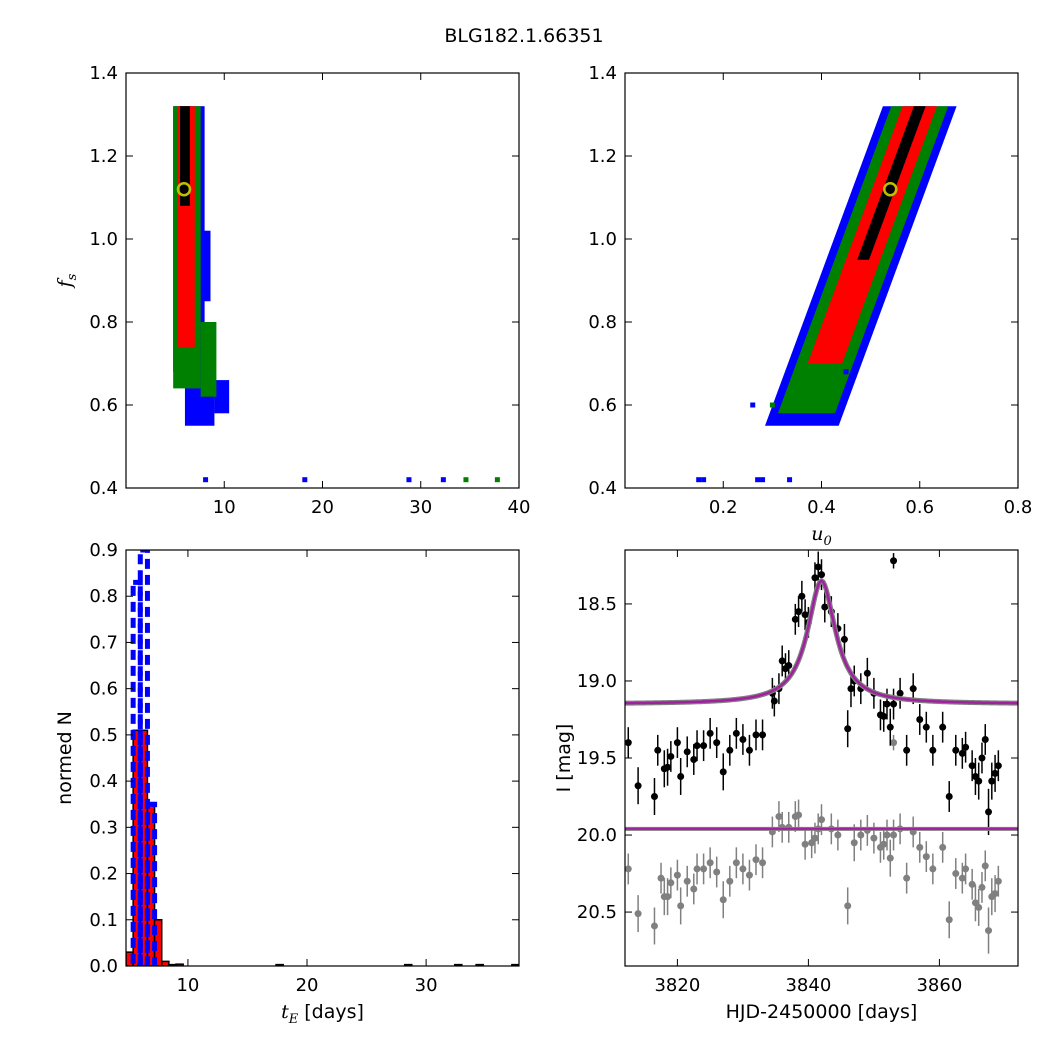  Describe the element at coordinates (103, 966) in the screenshot. I see `y-tick-label: 0.0` at that location.